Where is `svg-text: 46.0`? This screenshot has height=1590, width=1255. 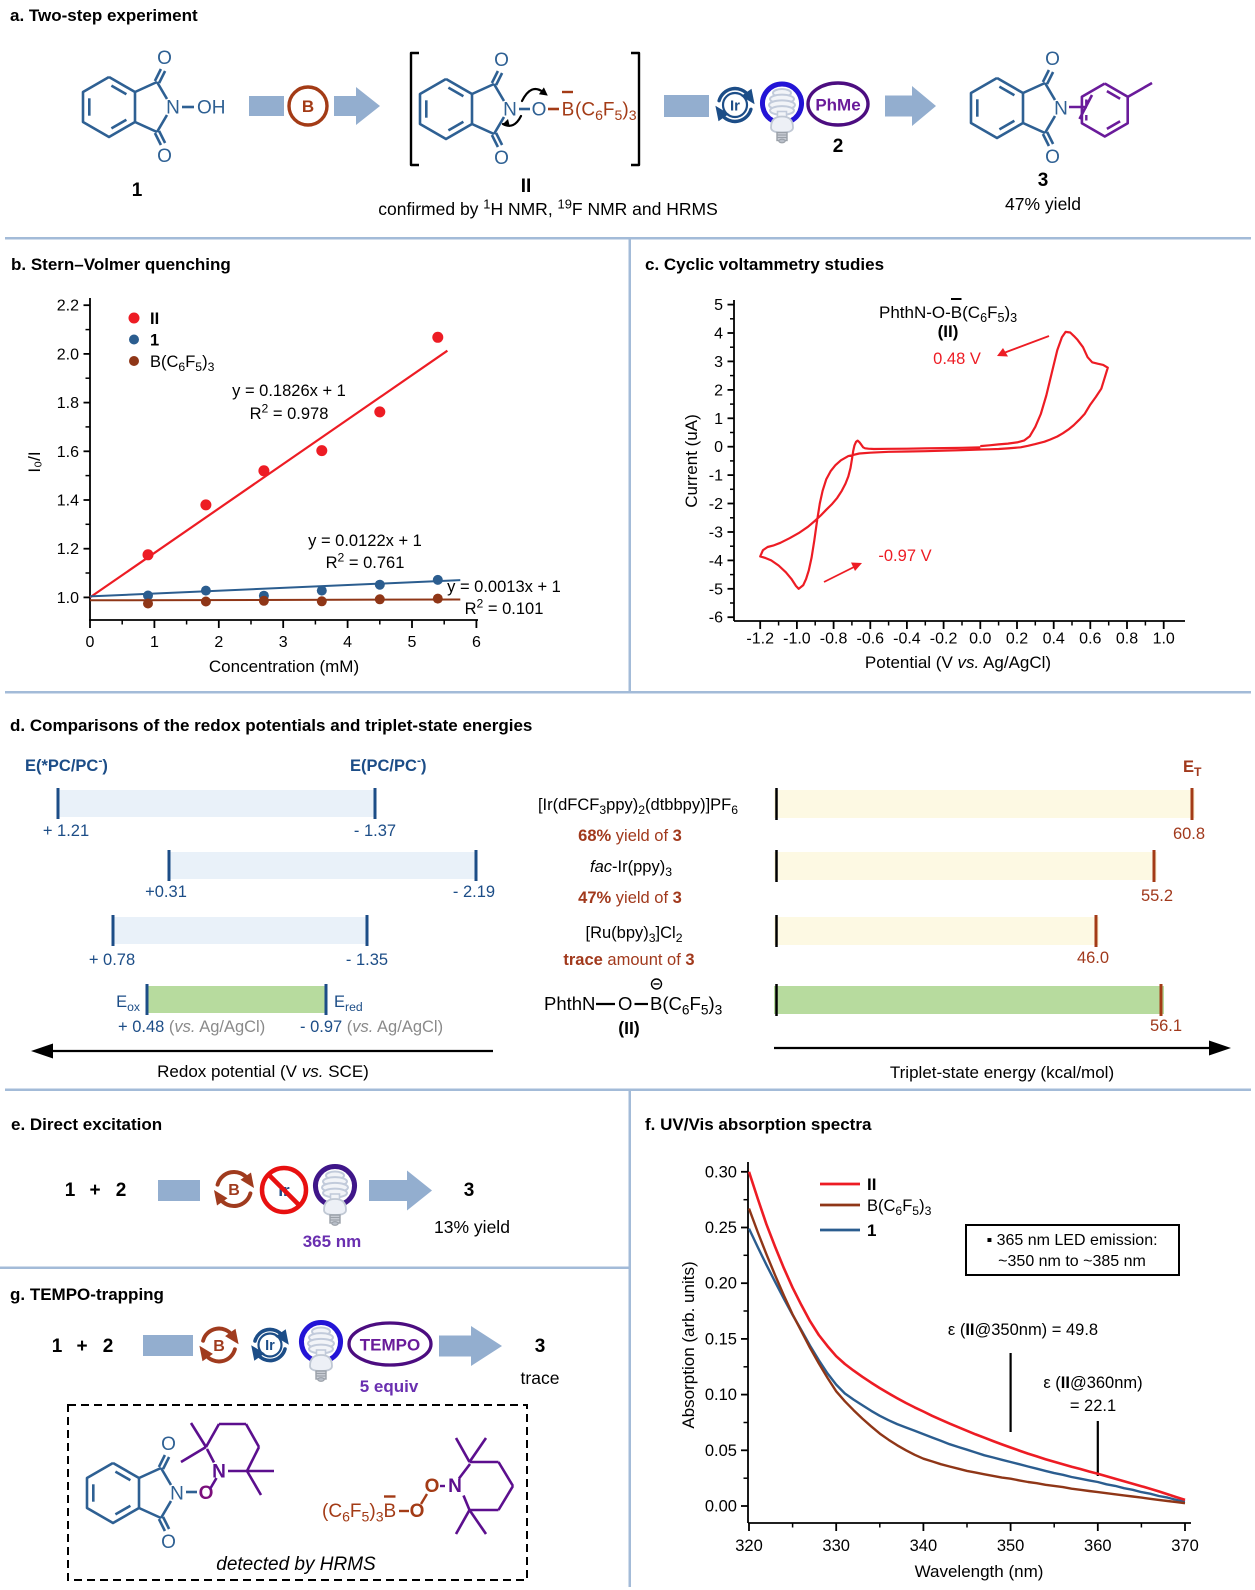
svg-text: 46.0 is located at coordinates (1093, 958).